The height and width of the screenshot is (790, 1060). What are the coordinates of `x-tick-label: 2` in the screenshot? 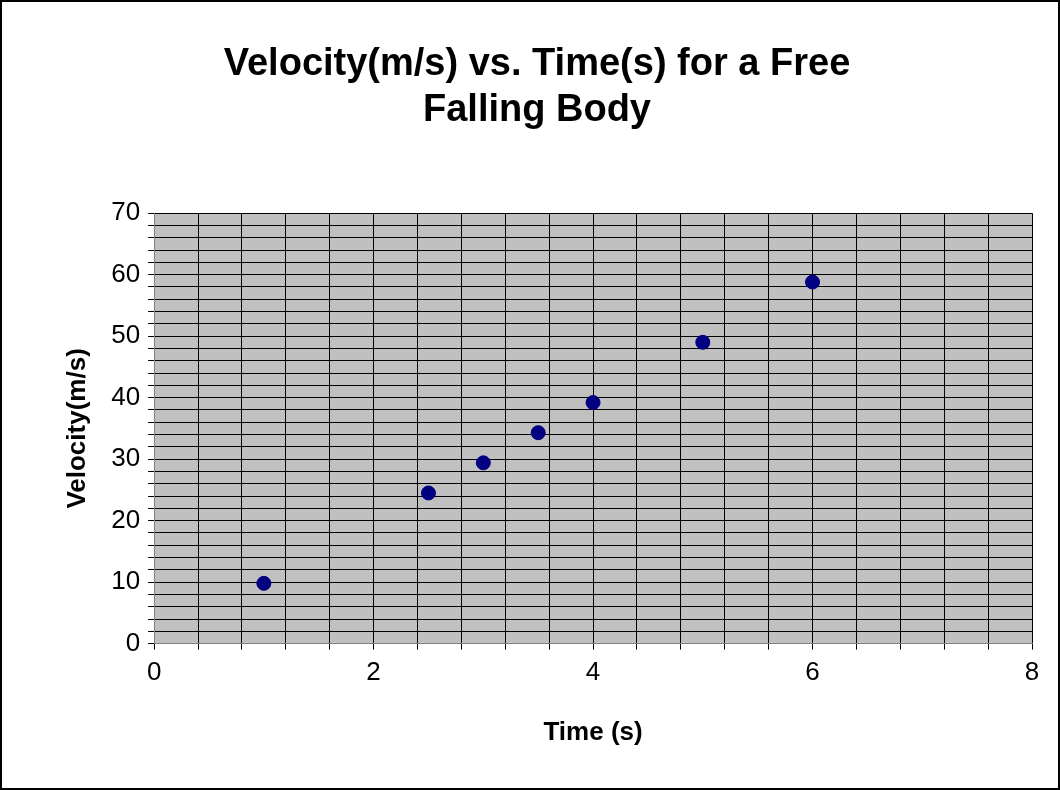 It's located at (373, 671).